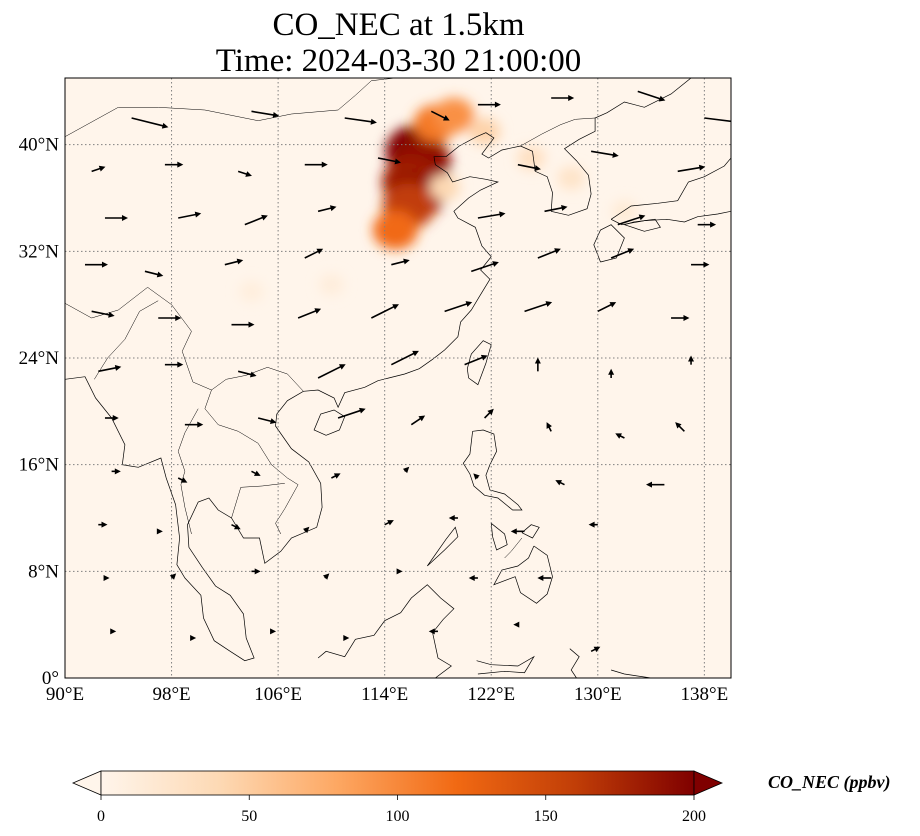  I want to click on lon-tick-label: 106°E, so click(278, 694).